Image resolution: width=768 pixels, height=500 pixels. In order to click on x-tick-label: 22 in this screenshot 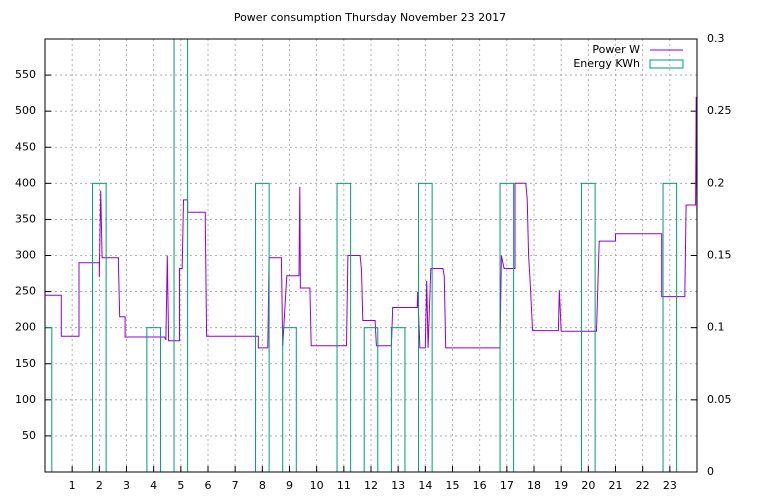, I will do `click(643, 485)`.